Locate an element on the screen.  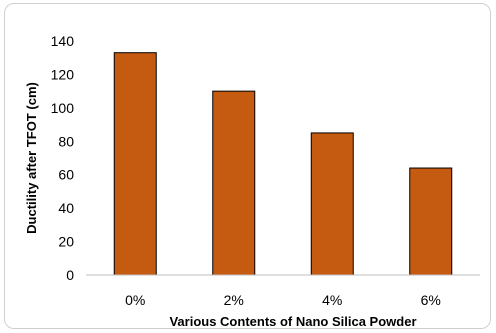
y-tick-label: 140 is located at coordinates (63, 41).